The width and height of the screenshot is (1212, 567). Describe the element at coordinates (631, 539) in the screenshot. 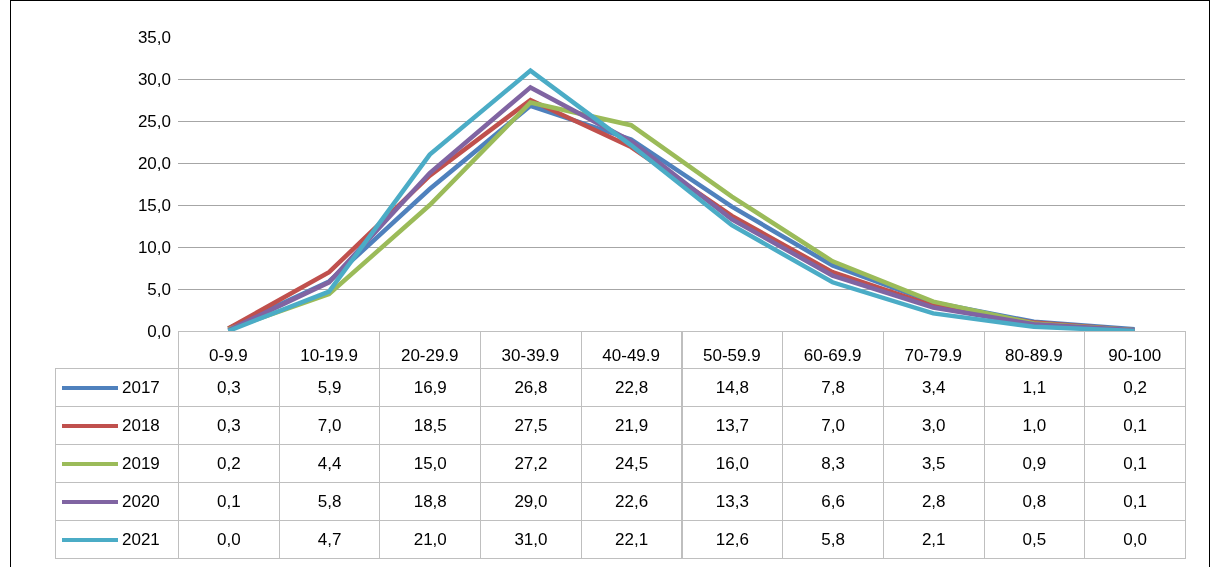

I see `data-label: 22,1` at that location.